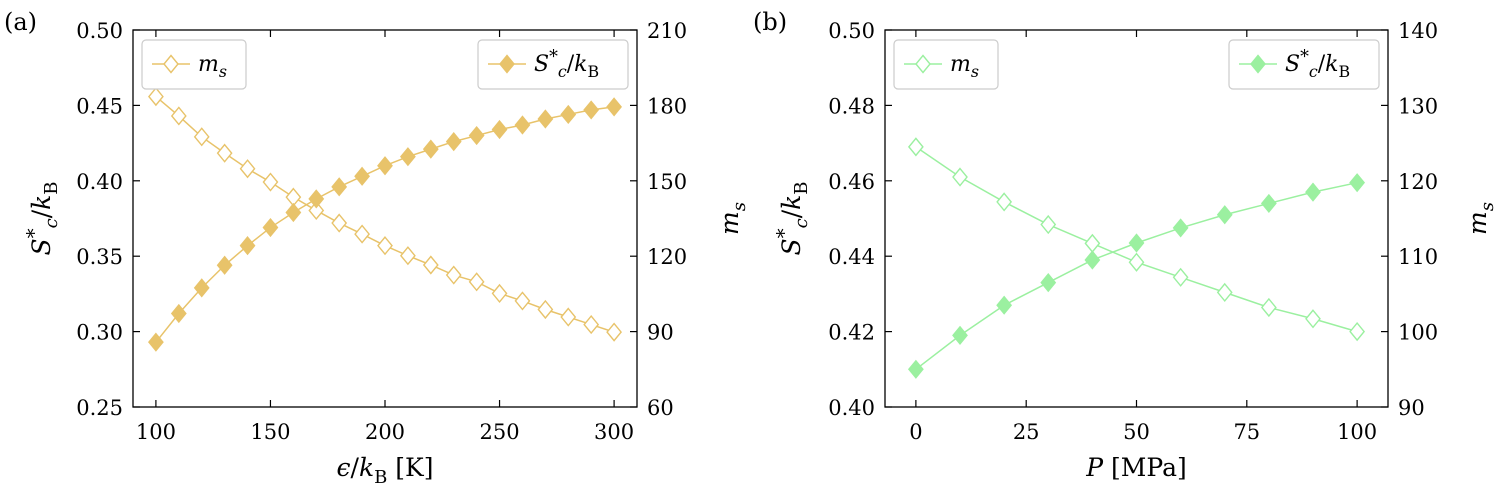 This screenshot has height=490, width=1494. I want to click on x-tick-label: 75, so click(1246, 432).